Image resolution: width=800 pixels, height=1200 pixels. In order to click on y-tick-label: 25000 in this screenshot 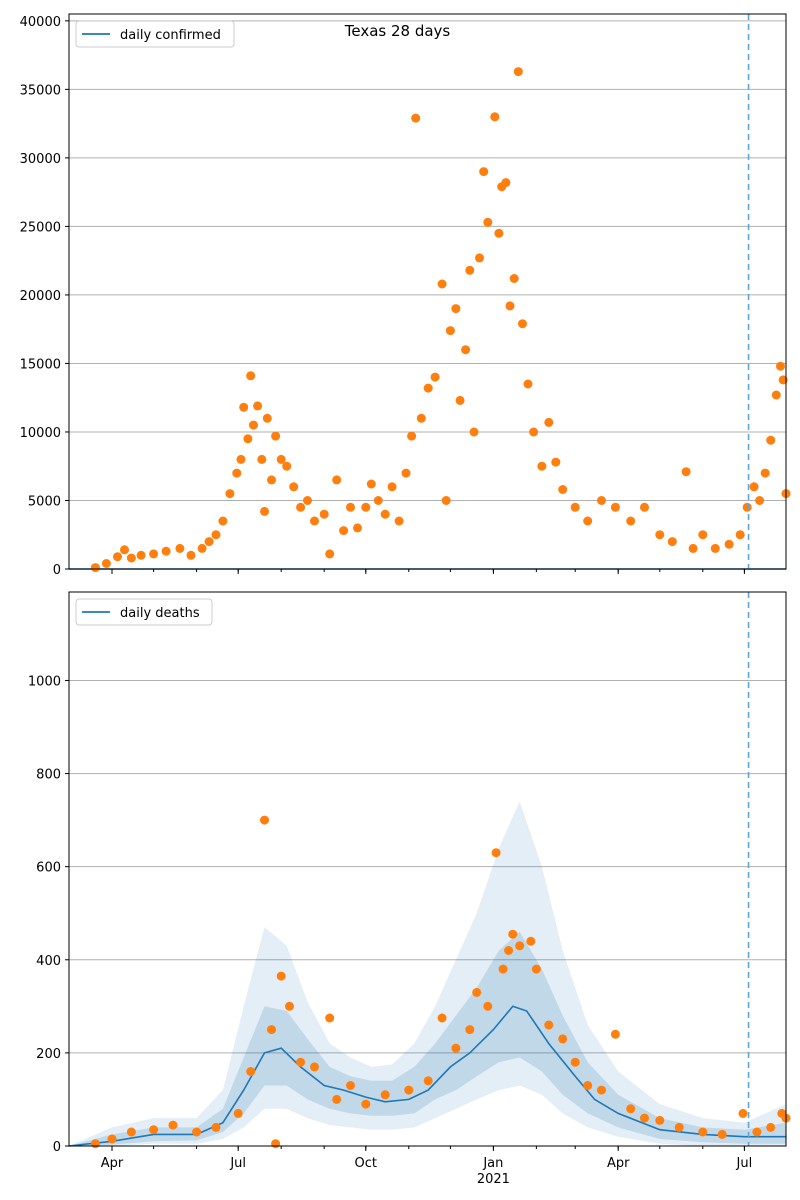, I will do `click(40, 227)`.